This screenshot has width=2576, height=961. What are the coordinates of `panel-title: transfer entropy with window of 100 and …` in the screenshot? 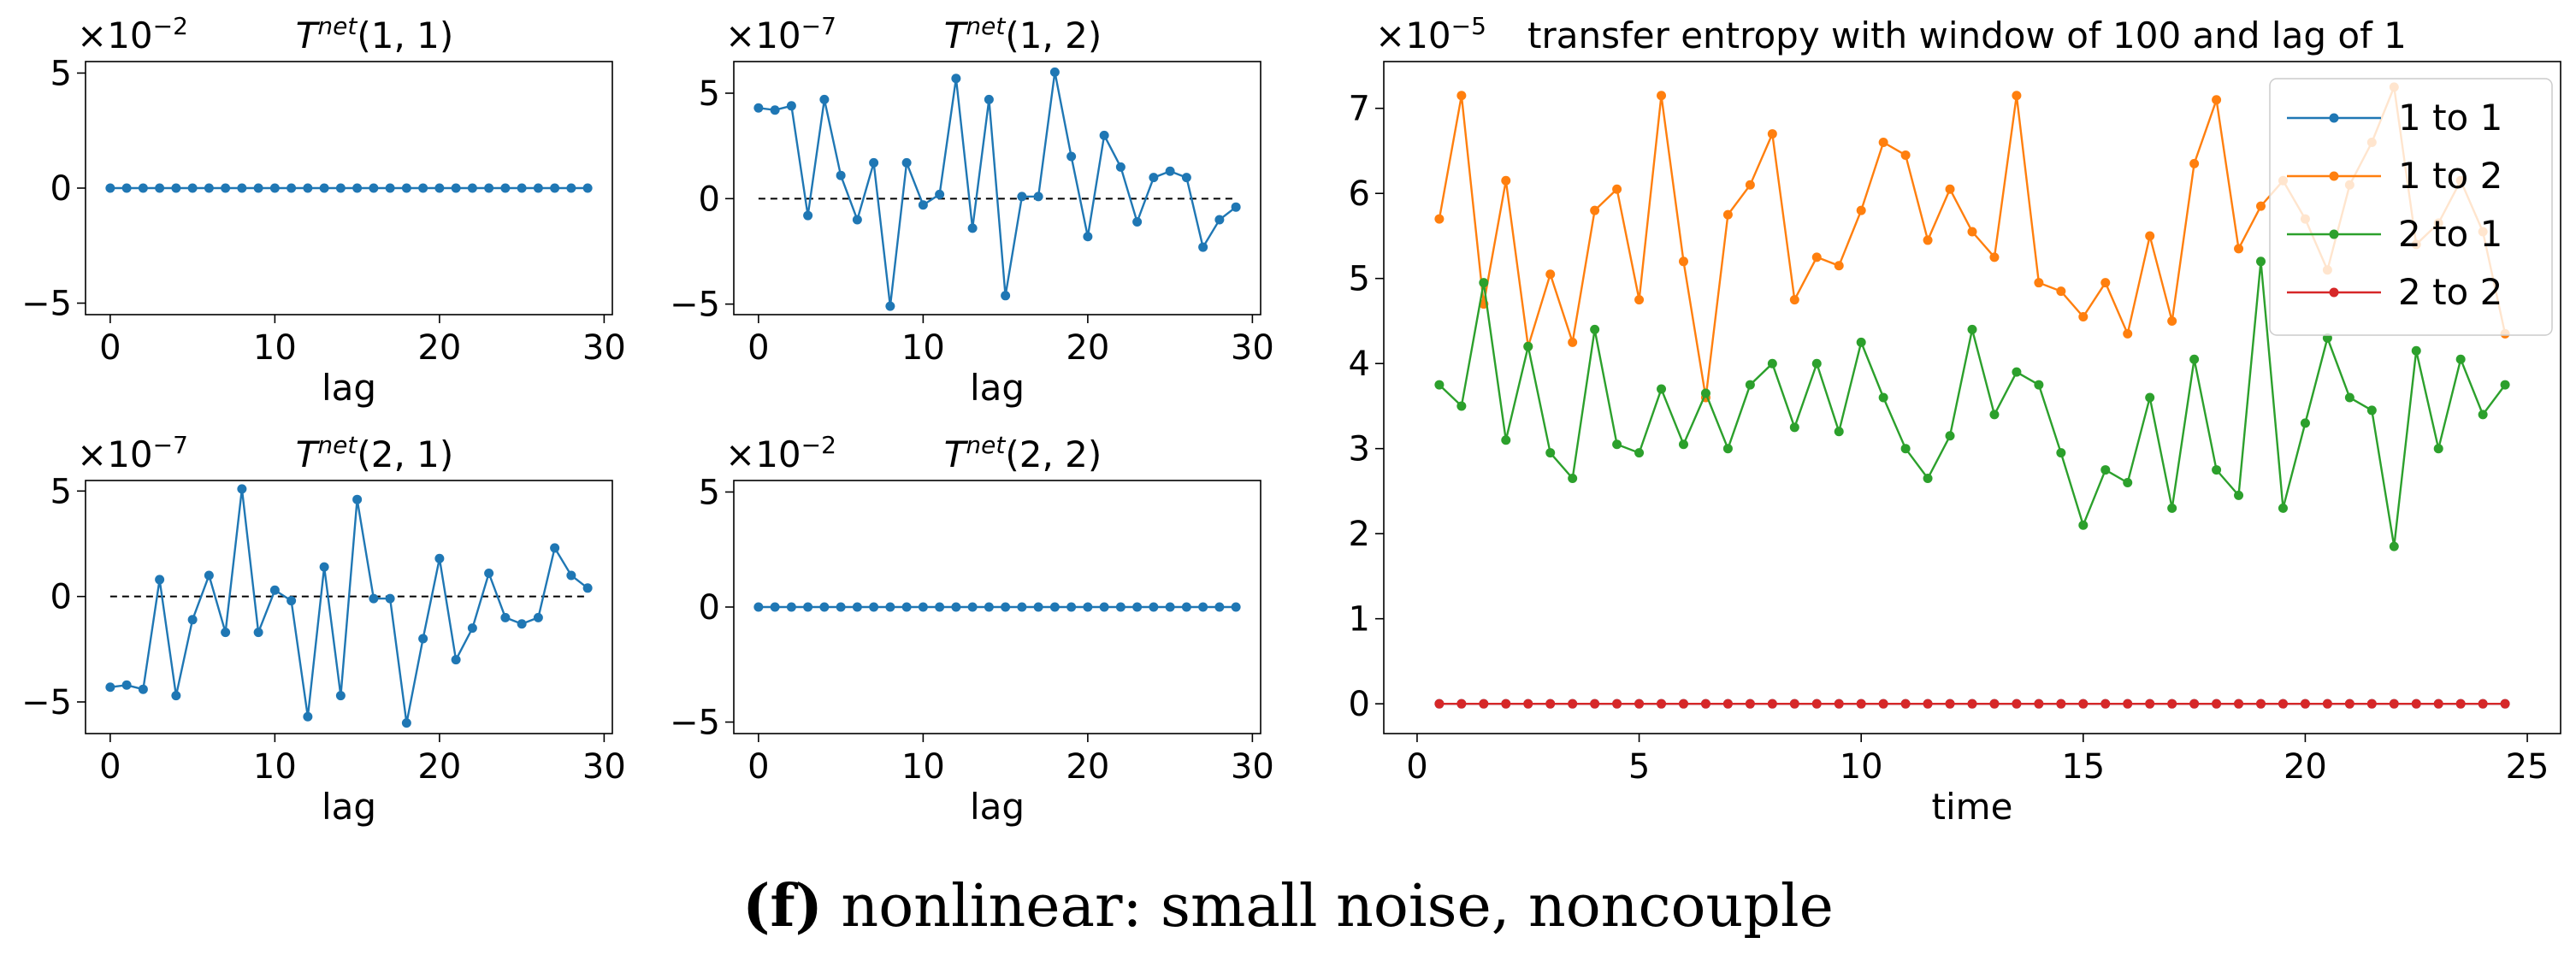 It's located at (1967, 35).